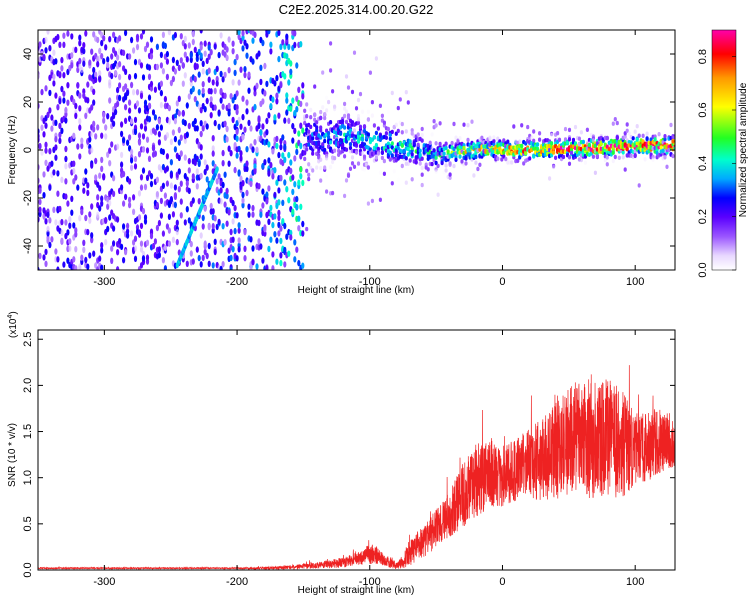  I want to click on snr-scale-exponent: 4, so click(10, 317).